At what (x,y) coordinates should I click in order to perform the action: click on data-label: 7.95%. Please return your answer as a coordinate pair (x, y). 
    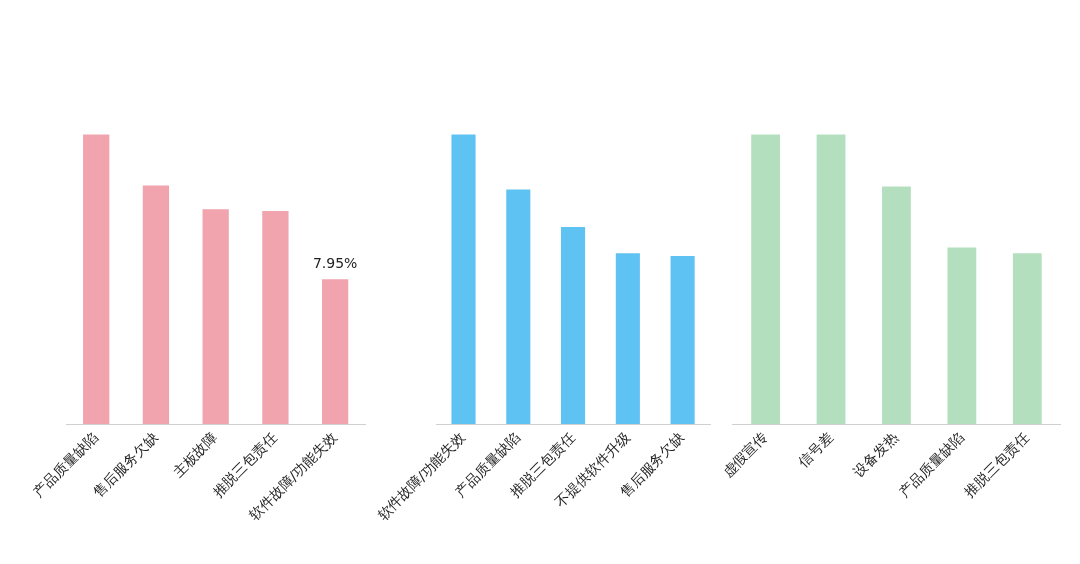
    Looking at the image, I should click on (335, 262).